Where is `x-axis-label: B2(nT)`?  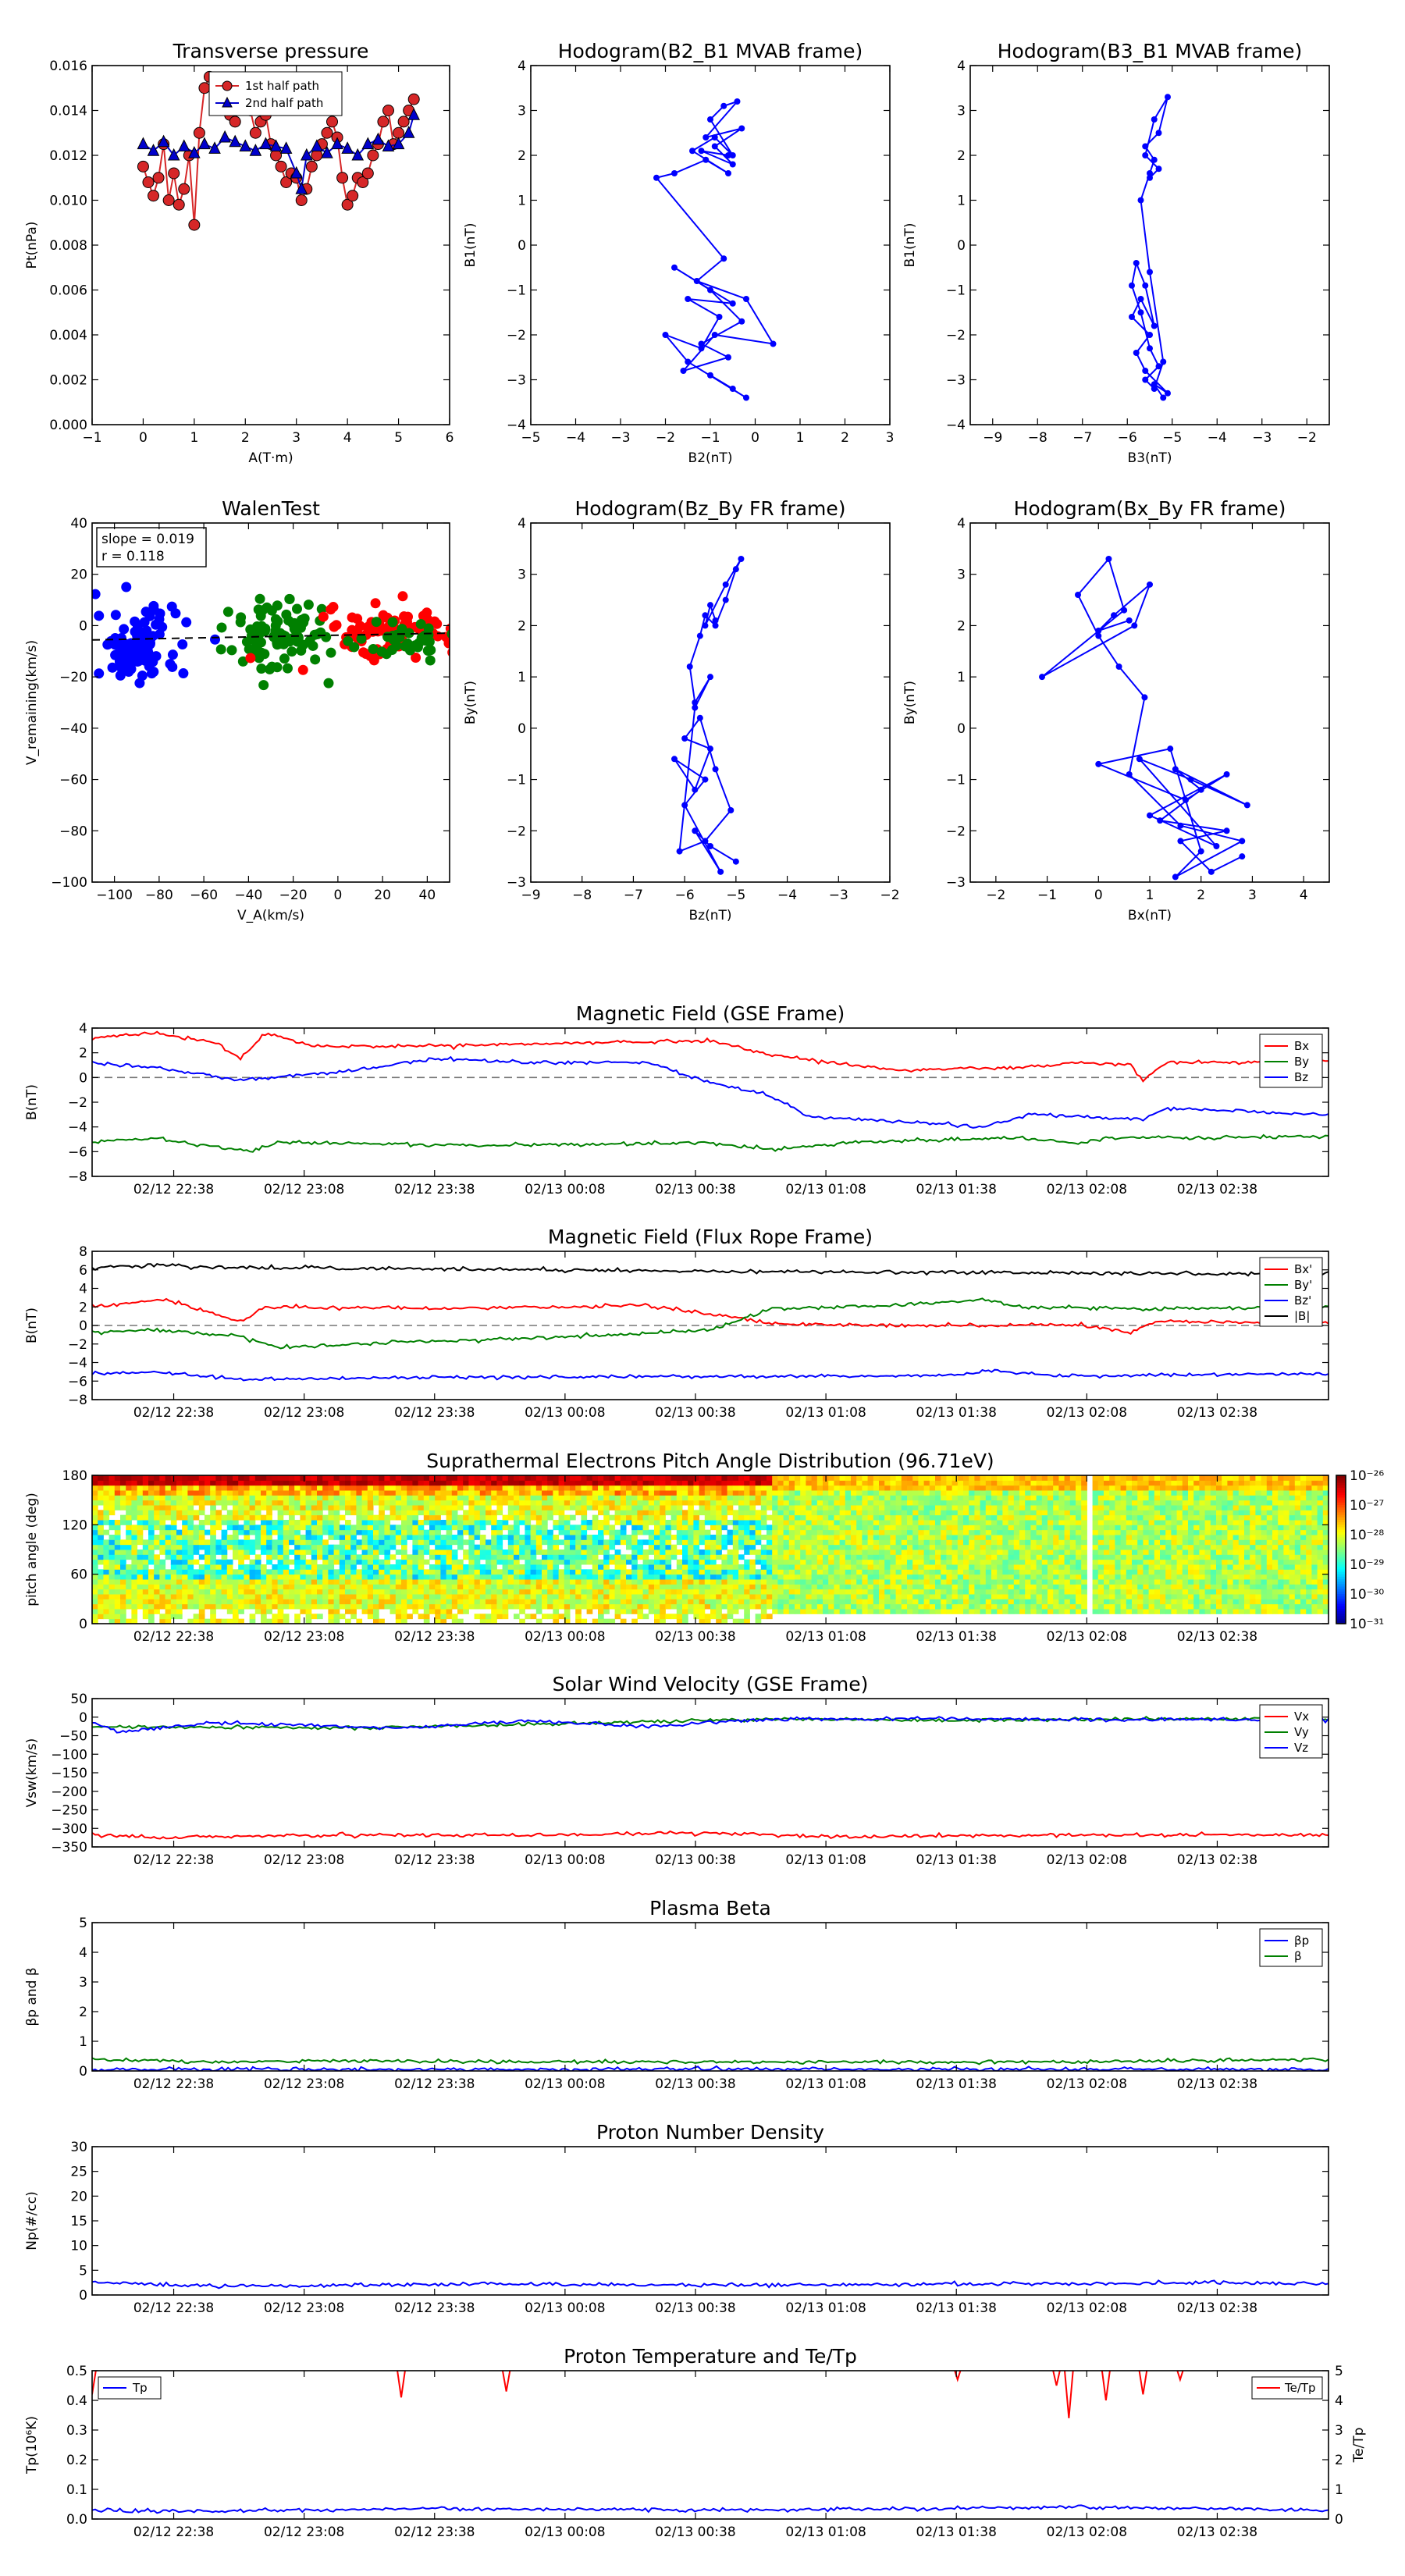 x-axis-label: B2(nT) is located at coordinates (711, 458).